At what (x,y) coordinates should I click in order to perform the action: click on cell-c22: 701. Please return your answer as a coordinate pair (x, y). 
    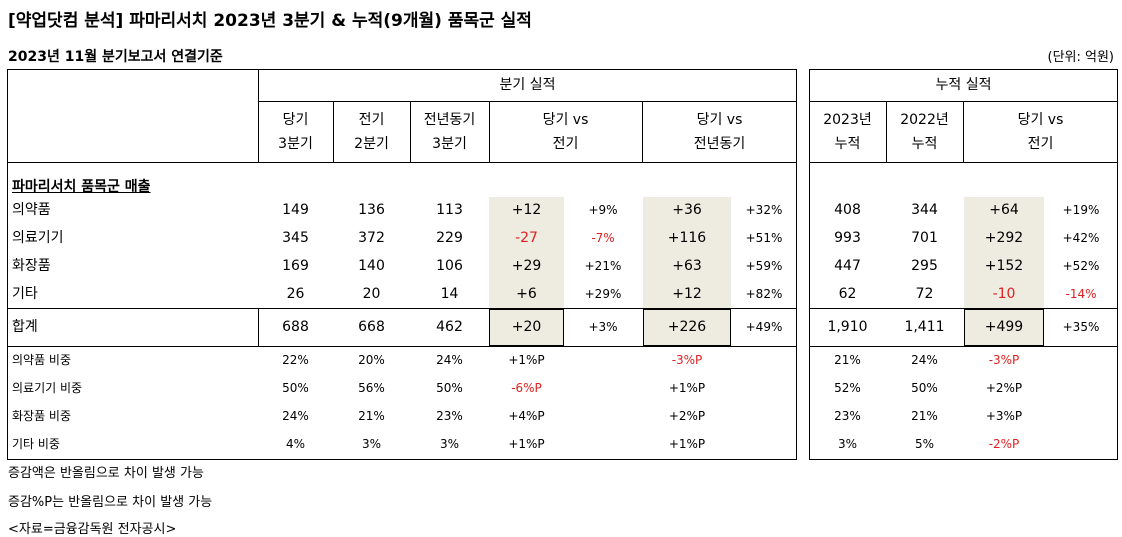
    Looking at the image, I should click on (924, 238).